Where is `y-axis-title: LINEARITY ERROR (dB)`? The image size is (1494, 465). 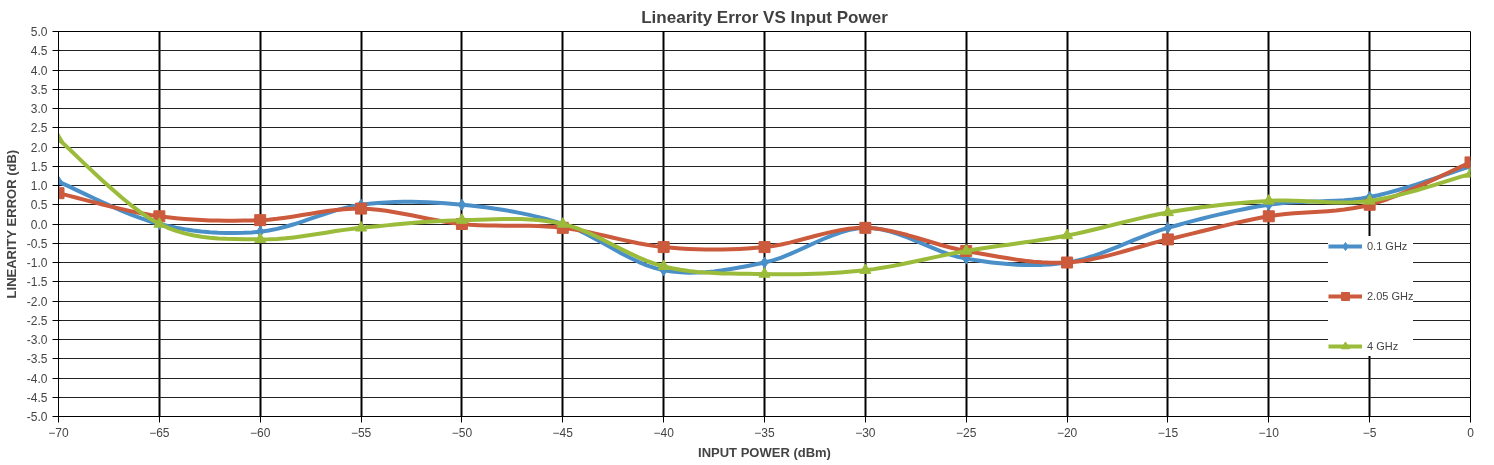 y-axis-title: LINEARITY ERROR (dB) is located at coordinates (11, 224).